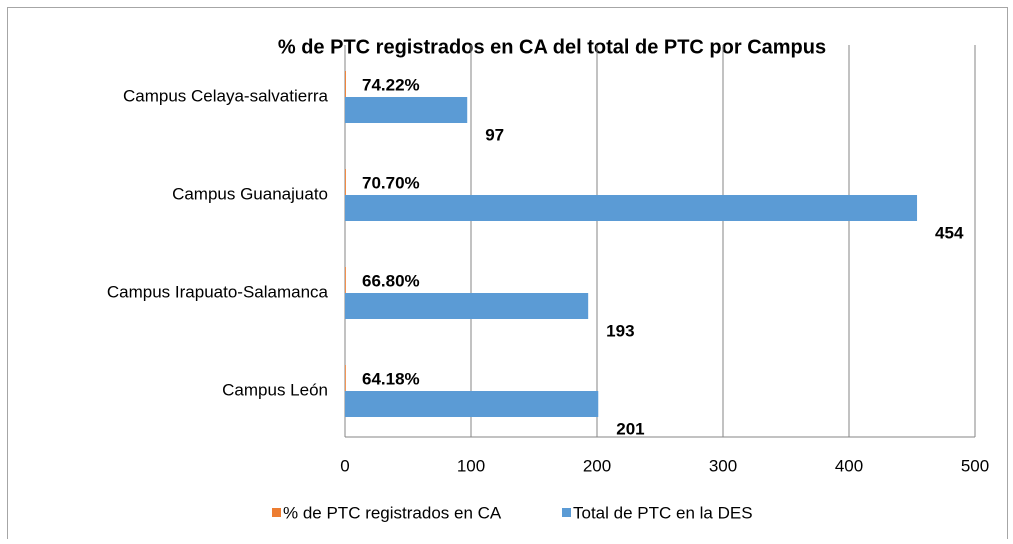 The image size is (1013, 544). What do you see at coordinates (391, 84) in the screenshot?
I see `data-label: 74.22%` at bounding box center [391, 84].